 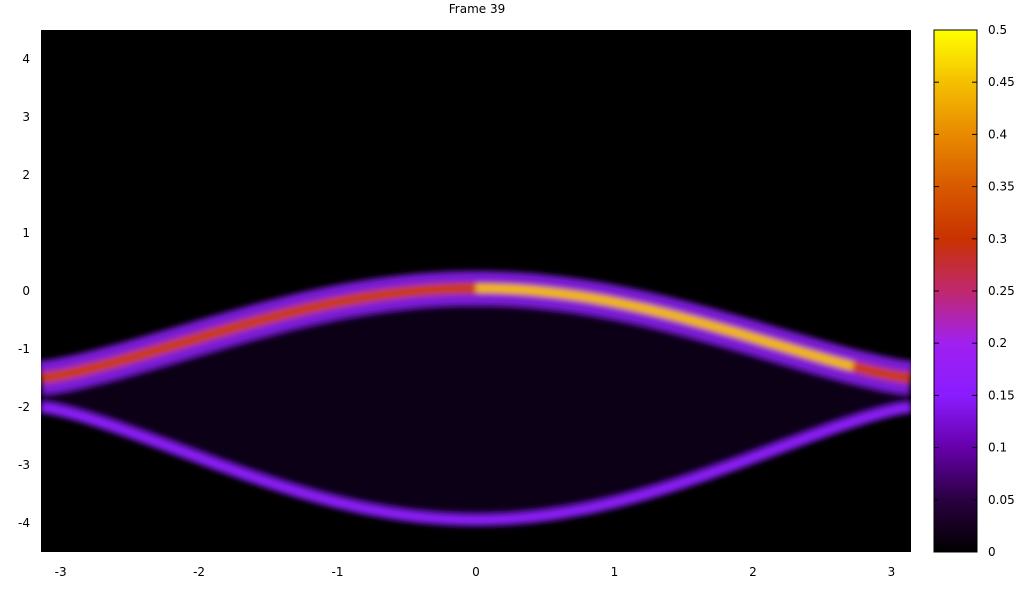 I want to click on x-tick-label: 0, so click(x=476, y=572).